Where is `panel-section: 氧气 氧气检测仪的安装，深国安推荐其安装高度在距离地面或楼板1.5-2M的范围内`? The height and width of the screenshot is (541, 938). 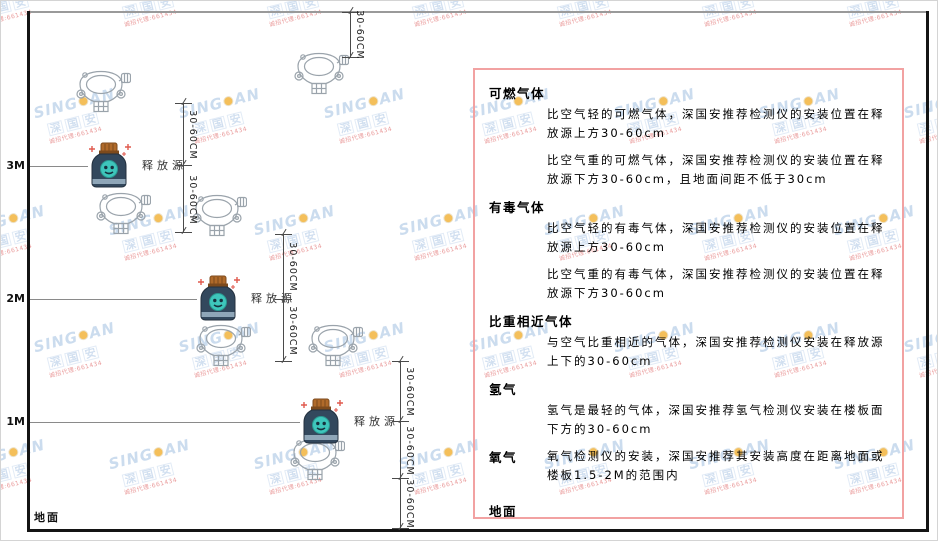
panel-section: 氧气 氧气检测仪的安装，深国安推荐其安装高度在距离地面或楼板1.5-2M的范围内 is located at coordinates (688, 466).